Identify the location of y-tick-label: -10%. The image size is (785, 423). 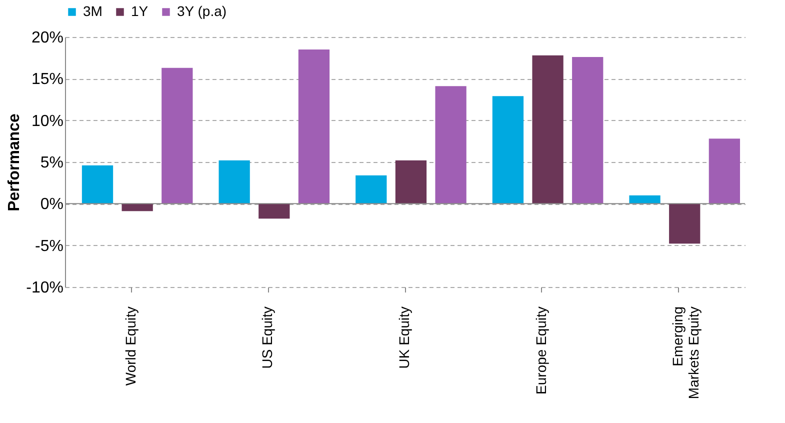
(45, 288).